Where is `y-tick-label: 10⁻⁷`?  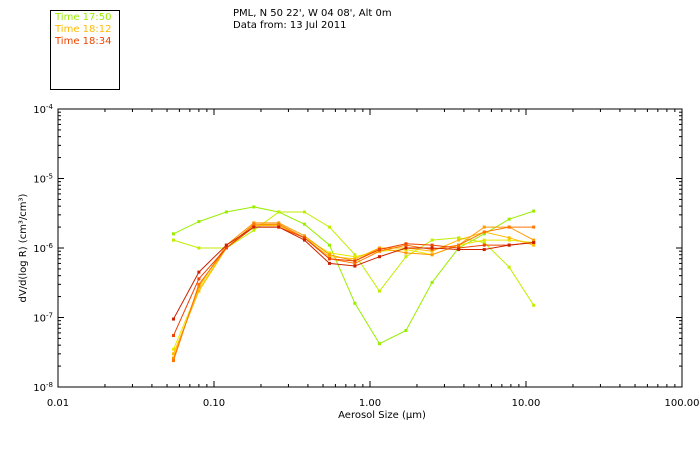 y-tick-label: 10⁻⁷ is located at coordinates (43, 318).